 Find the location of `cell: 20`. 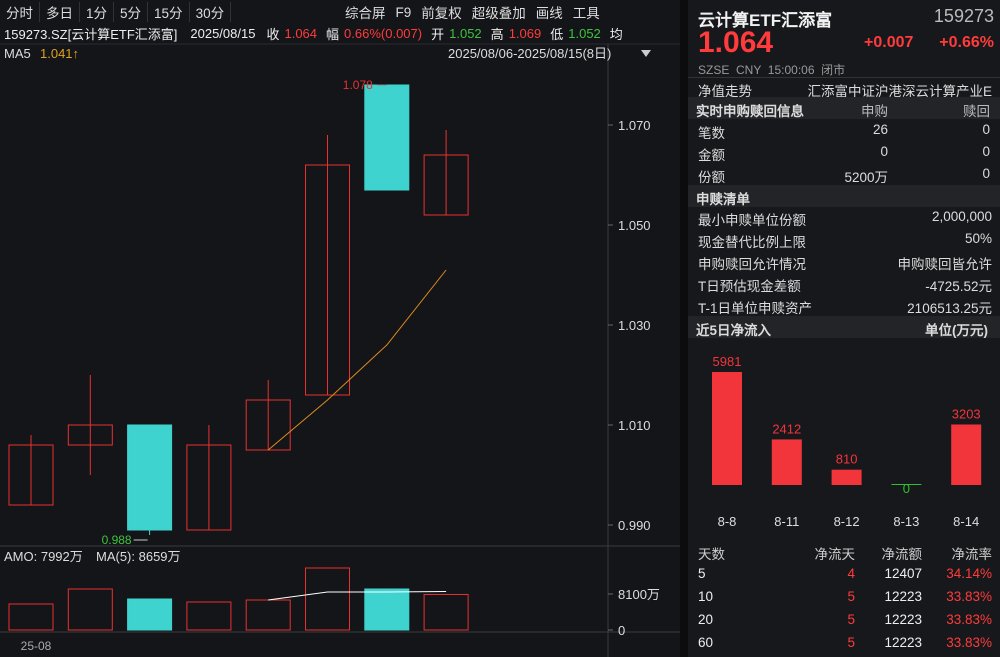

cell: 20 is located at coordinates (706, 619).